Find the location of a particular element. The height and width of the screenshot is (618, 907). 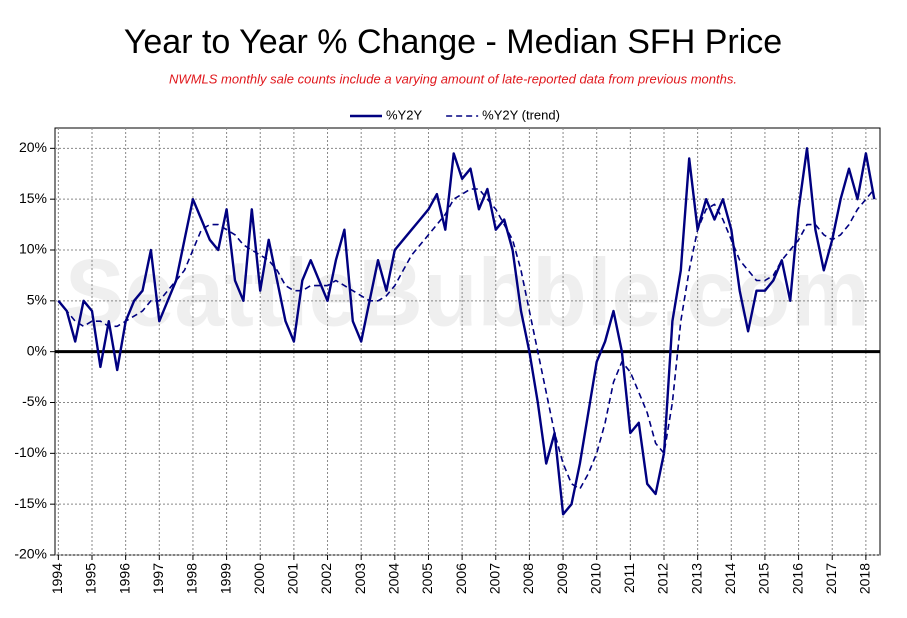

x-tick-label: 2014 is located at coordinates (730, 578).